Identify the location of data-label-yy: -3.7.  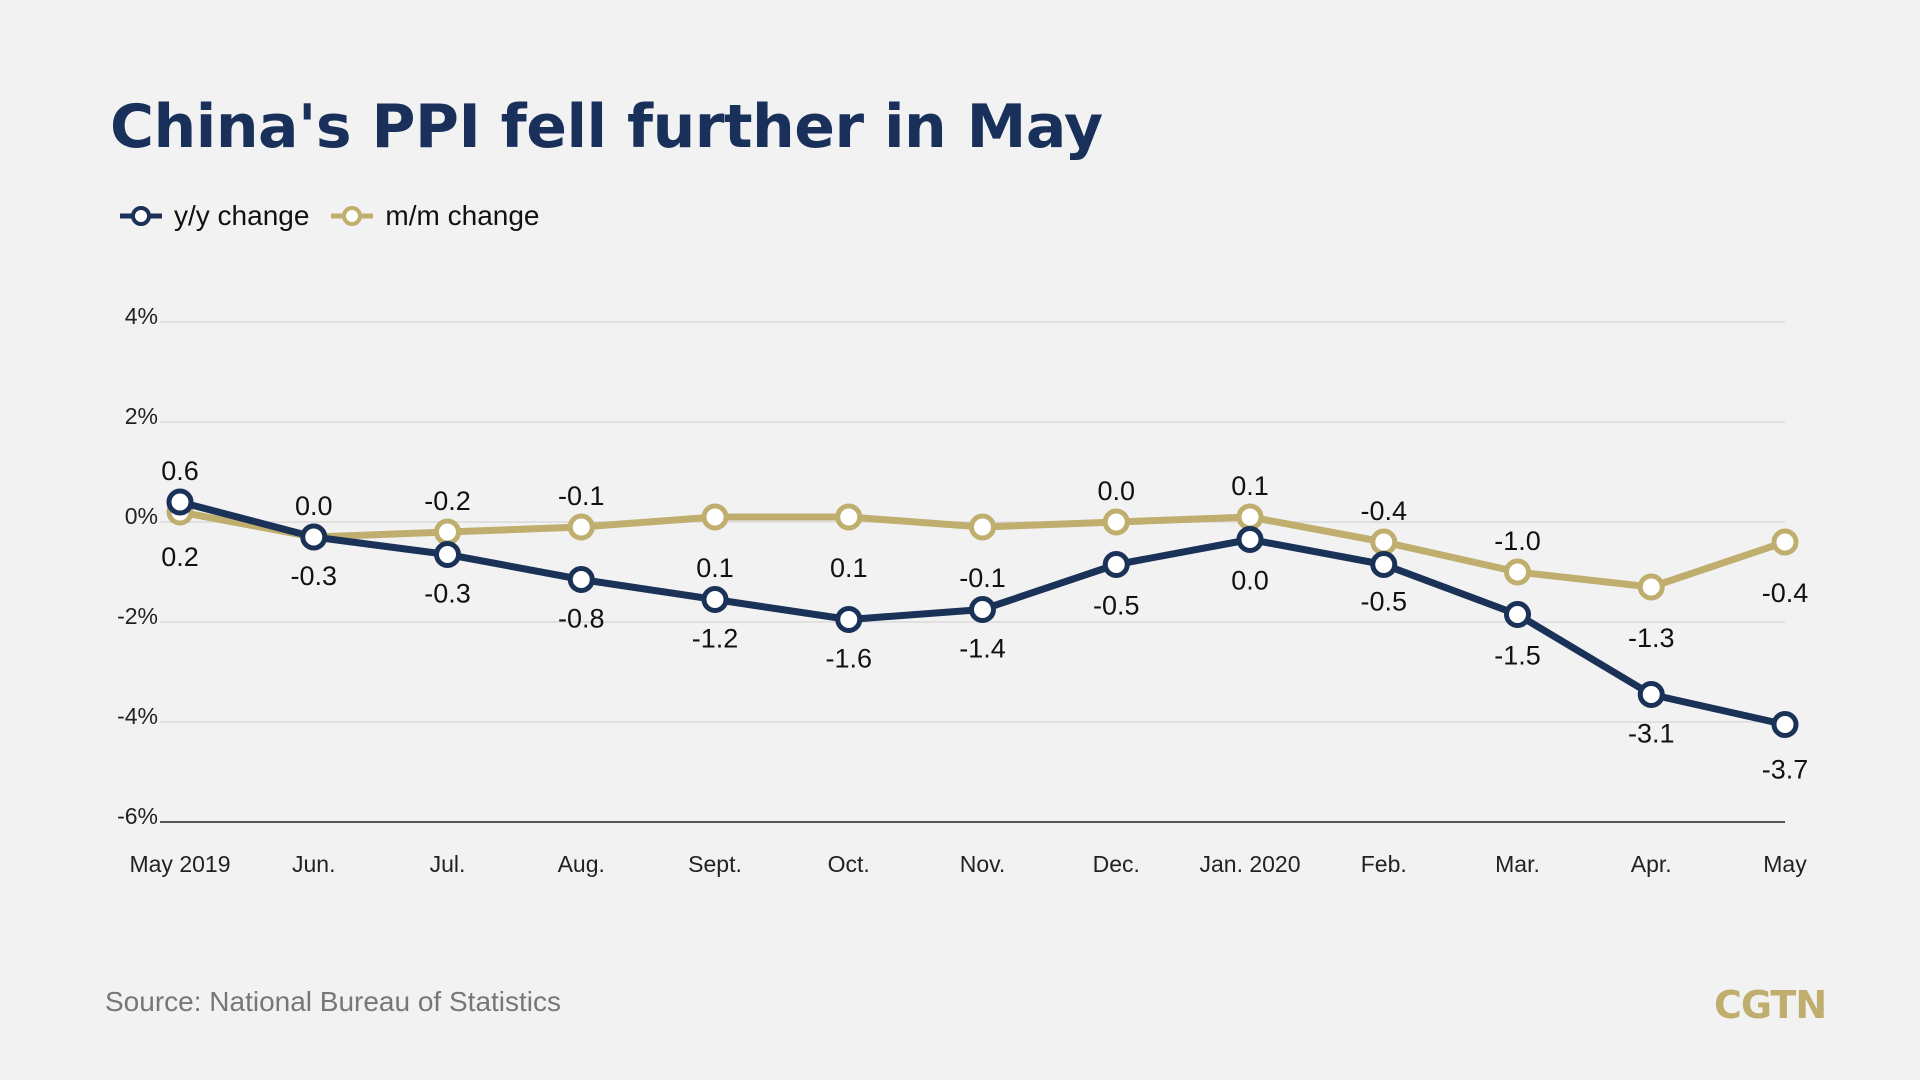
(1785, 770).